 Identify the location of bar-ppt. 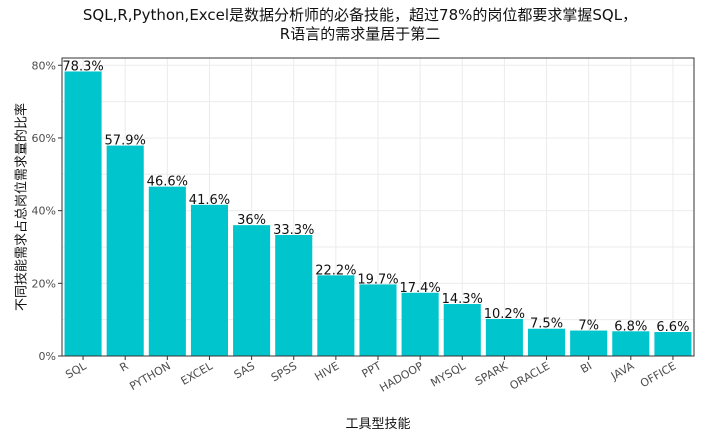
(378, 320).